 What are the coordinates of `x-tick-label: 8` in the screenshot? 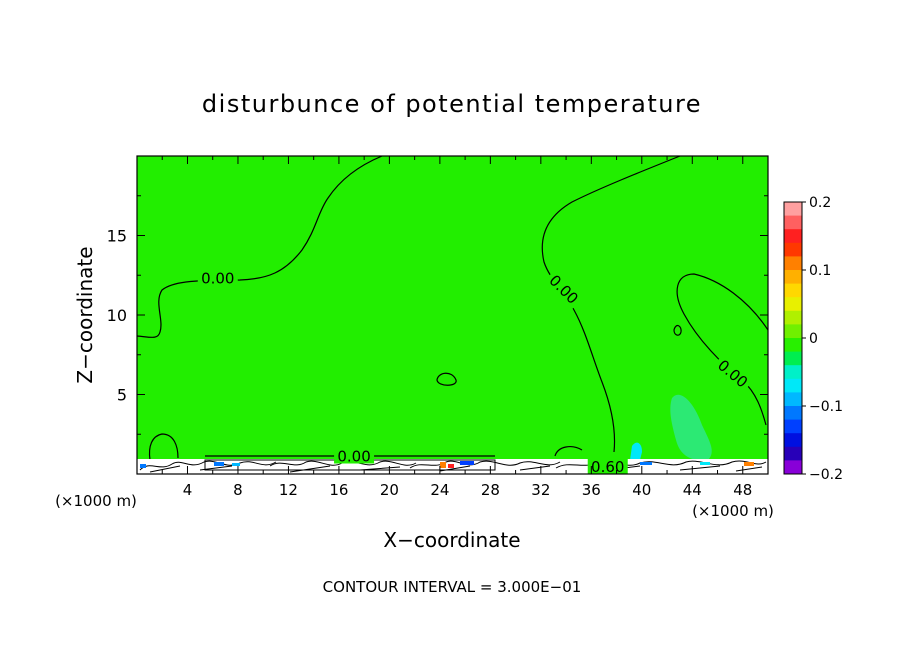 It's located at (238, 490).